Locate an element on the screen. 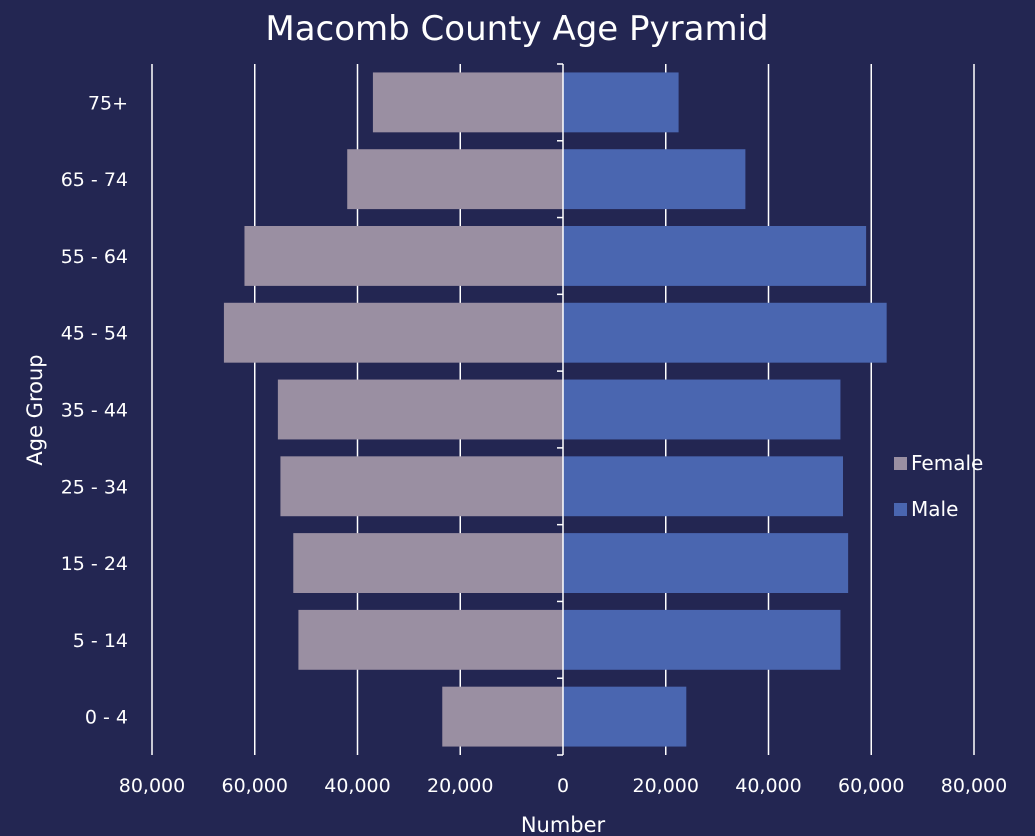  x-tick-label-6: 40,000 is located at coordinates (768, 786).